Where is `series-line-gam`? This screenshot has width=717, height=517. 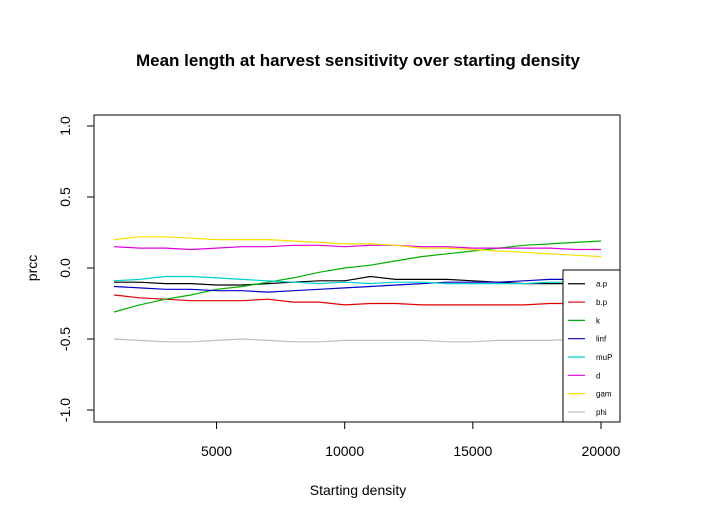
series-line-gam is located at coordinates (357, 247).